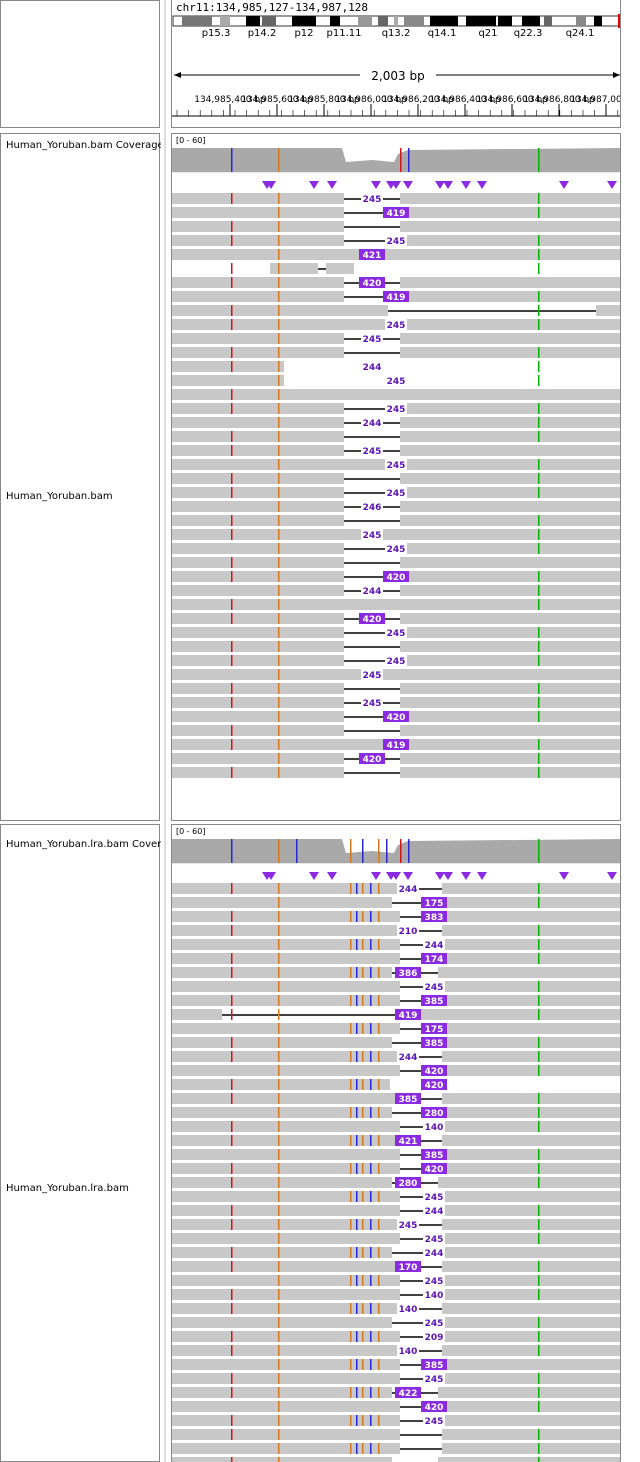 This screenshot has width=640, height=1462. What do you see at coordinates (83, 145) in the screenshot?
I see `panel1-coverage-track-label: Human_Yoruban.bam Coverage` at bounding box center [83, 145].